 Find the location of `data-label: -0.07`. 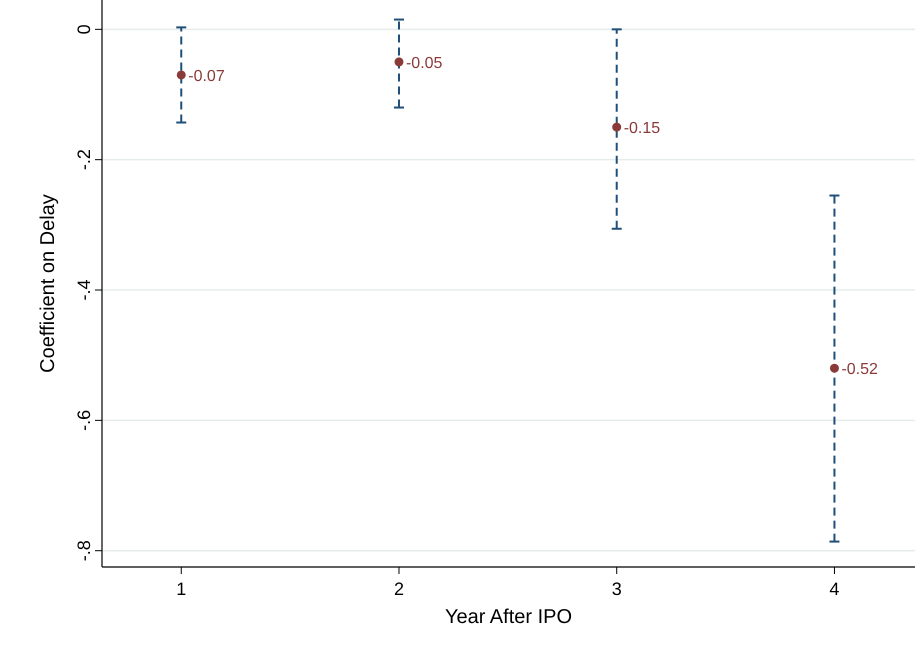

data-label: -0.07 is located at coordinates (206, 76).